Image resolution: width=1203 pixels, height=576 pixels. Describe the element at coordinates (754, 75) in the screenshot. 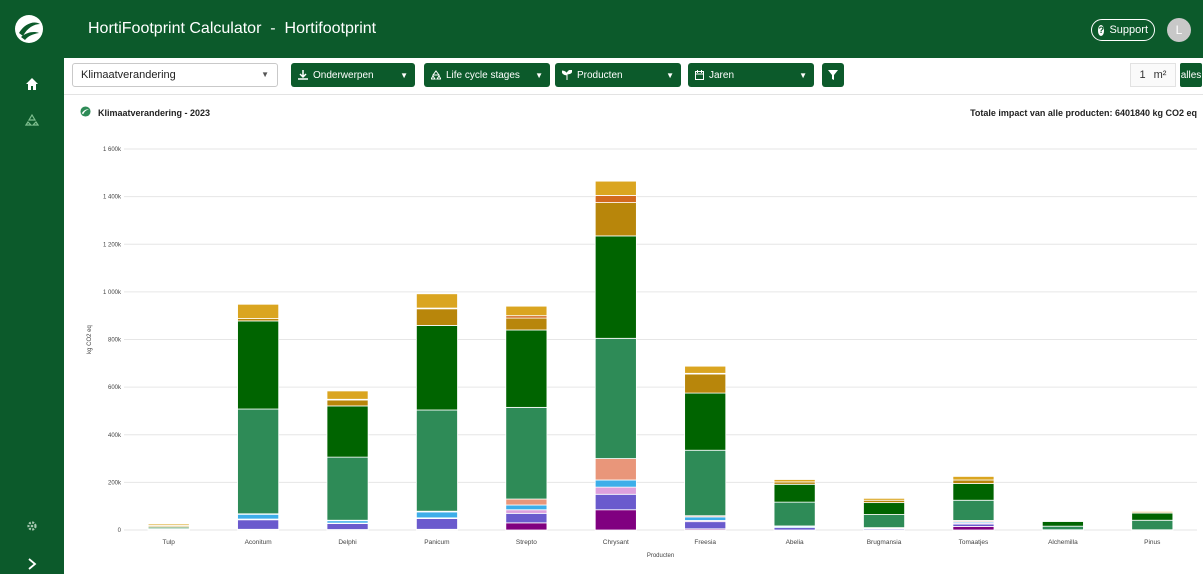

I see `jaren-label: Jaren` at that location.